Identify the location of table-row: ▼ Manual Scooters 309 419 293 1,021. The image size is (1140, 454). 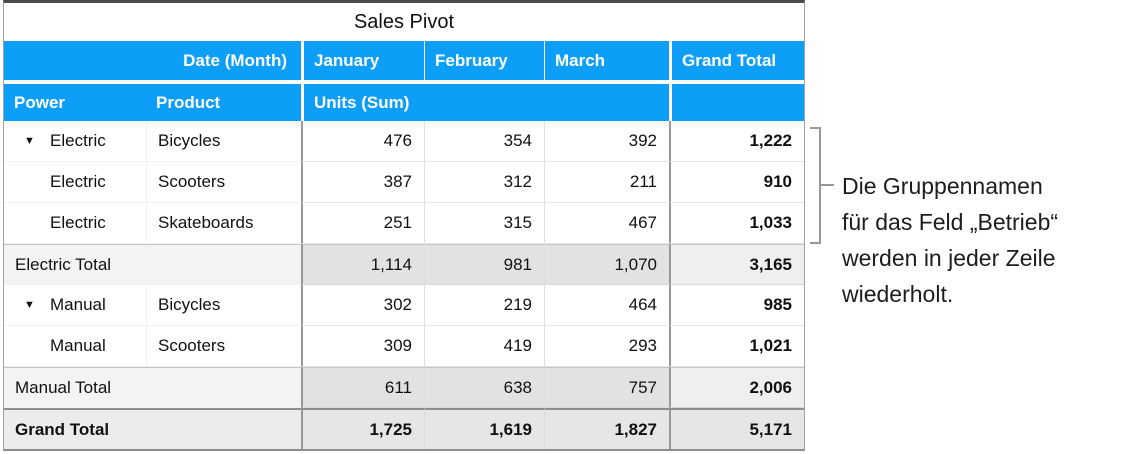
(404, 346).